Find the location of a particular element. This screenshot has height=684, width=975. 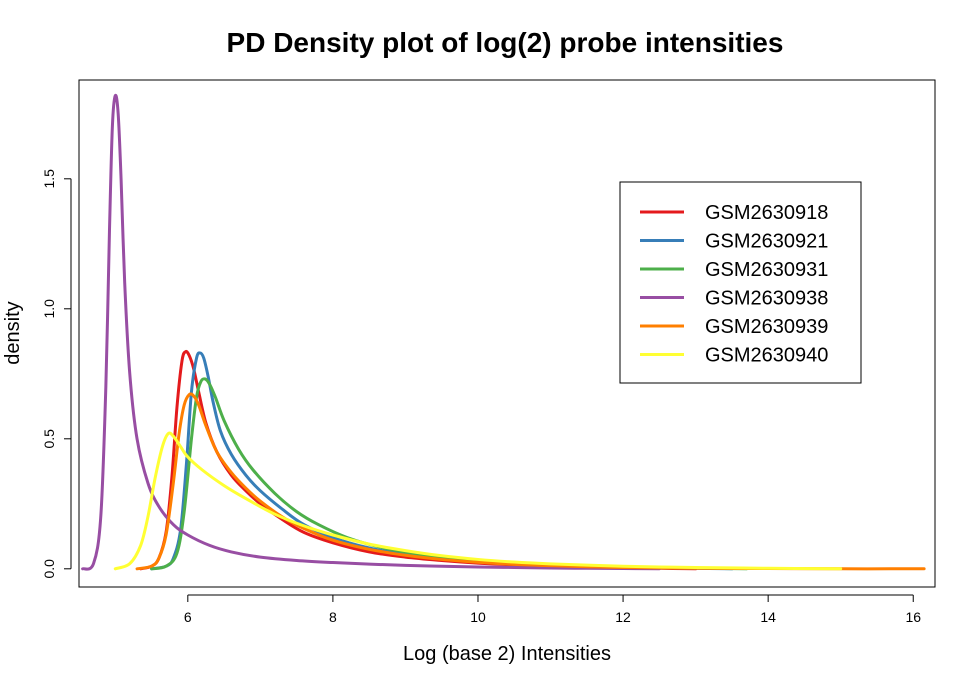

y-tick-label: 0.5 is located at coordinates (49, 439).